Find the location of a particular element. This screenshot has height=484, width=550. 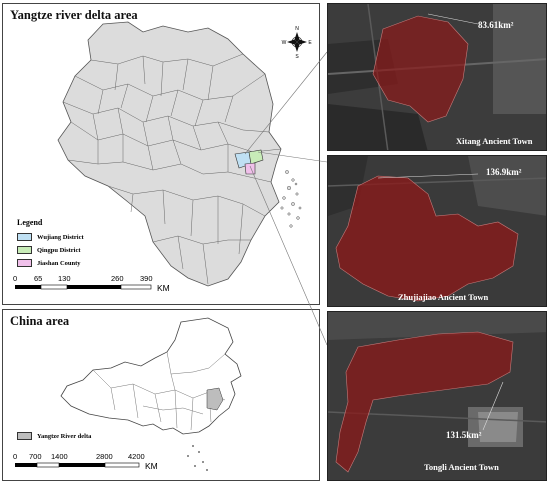

china-scale-tick-2: 1400 is located at coordinates (59, 456).